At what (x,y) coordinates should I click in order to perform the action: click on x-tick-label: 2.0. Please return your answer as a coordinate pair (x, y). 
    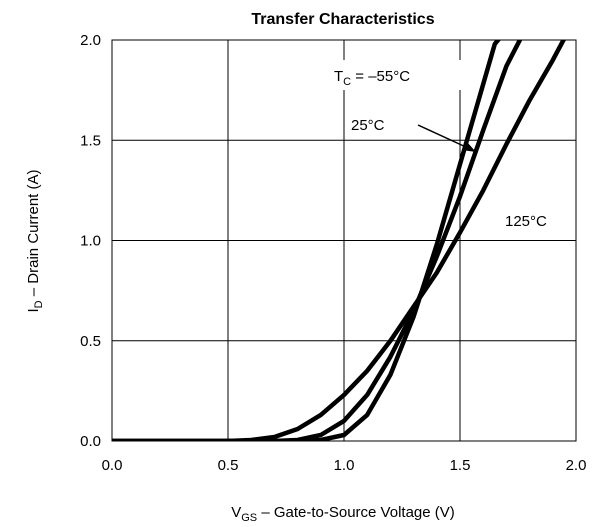
    Looking at the image, I should click on (576, 465).